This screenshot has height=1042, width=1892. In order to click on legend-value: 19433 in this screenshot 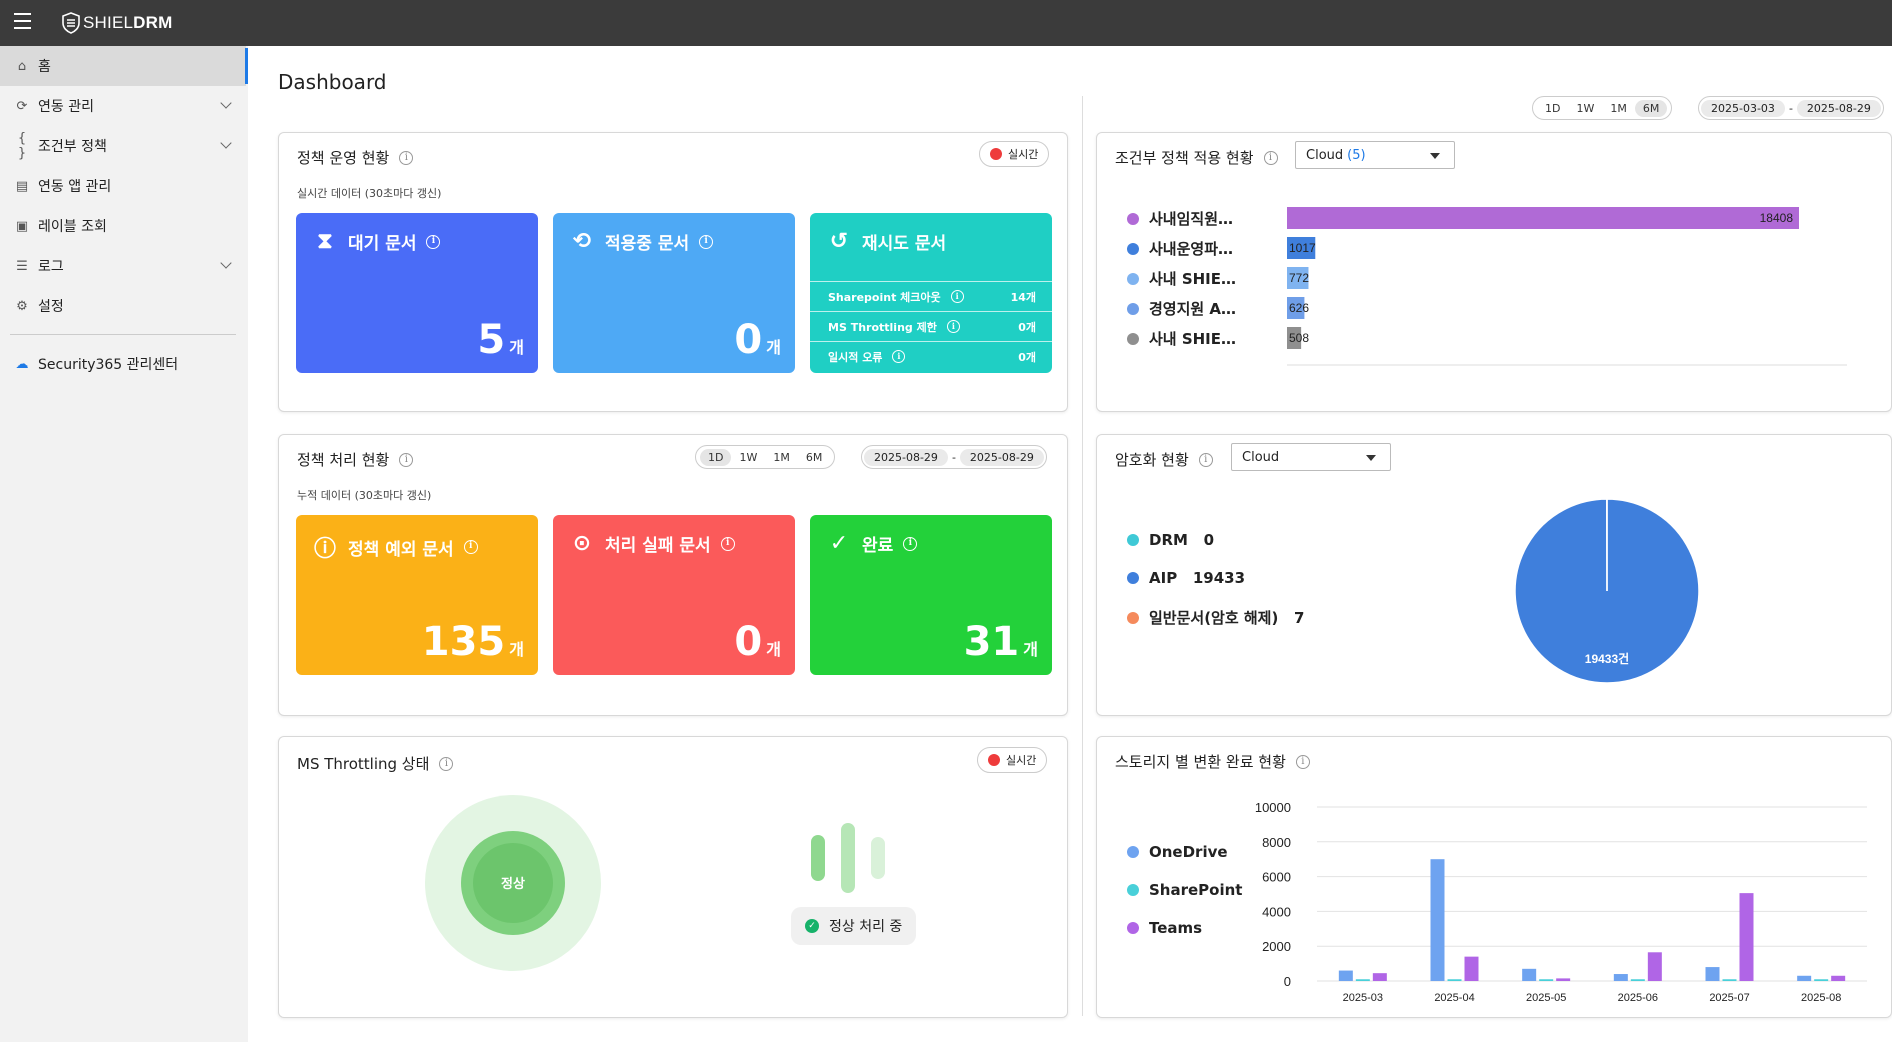, I will do `click(1219, 578)`.